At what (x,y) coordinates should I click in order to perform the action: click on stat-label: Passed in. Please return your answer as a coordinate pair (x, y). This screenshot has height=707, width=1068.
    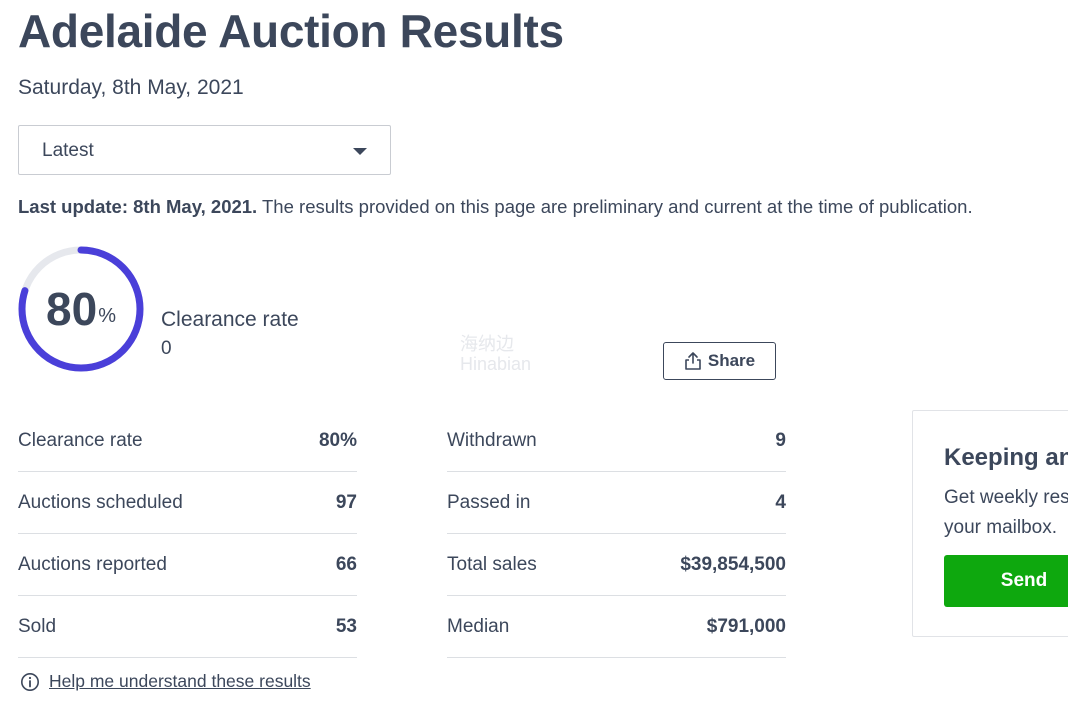
    Looking at the image, I should click on (489, 502).